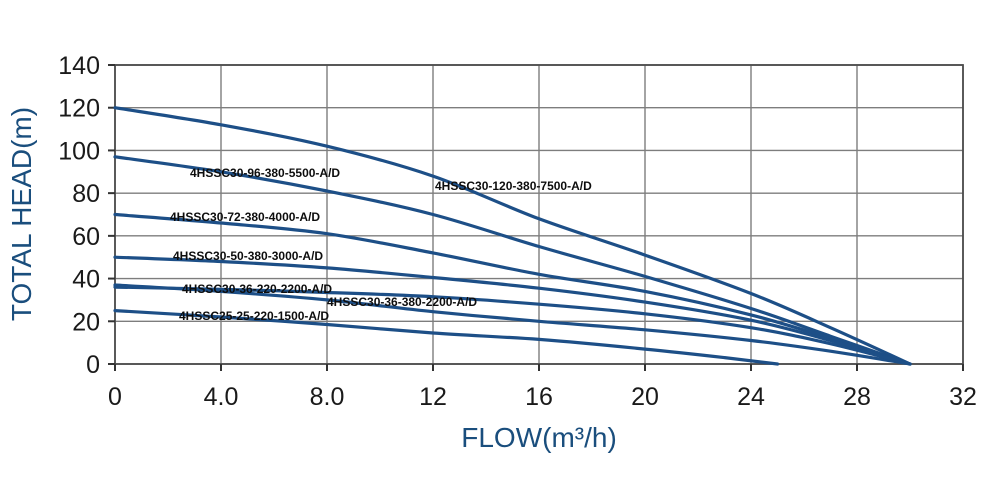 This screenshot has height=500, width=1000. What do you see at coordinates (248, 256) in the screenshot?
I see `curve-label: 4HSSC30-50-380-3000-A/D` at bounding box center [248, 256].